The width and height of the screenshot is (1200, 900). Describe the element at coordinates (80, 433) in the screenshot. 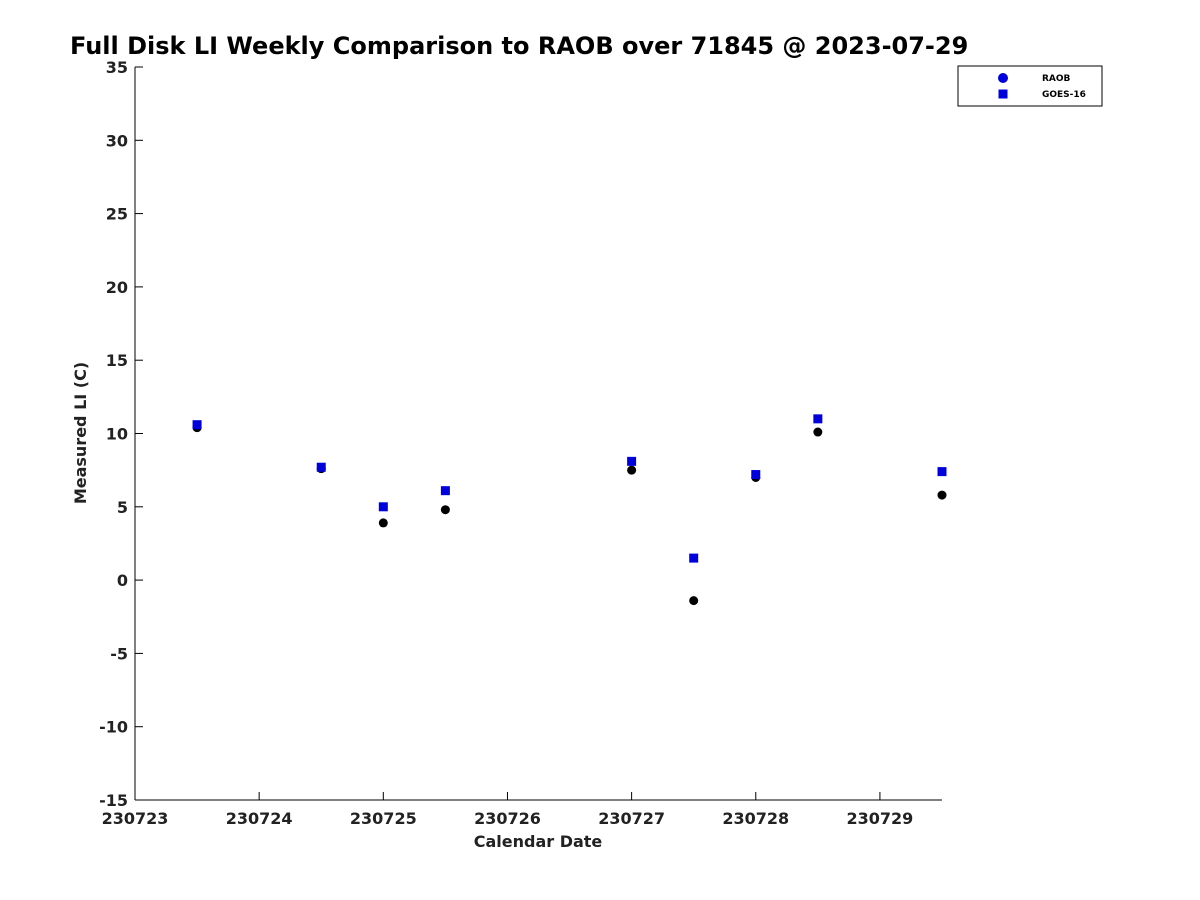

I see `y-axis-label: Measured LI (C)` at that location.